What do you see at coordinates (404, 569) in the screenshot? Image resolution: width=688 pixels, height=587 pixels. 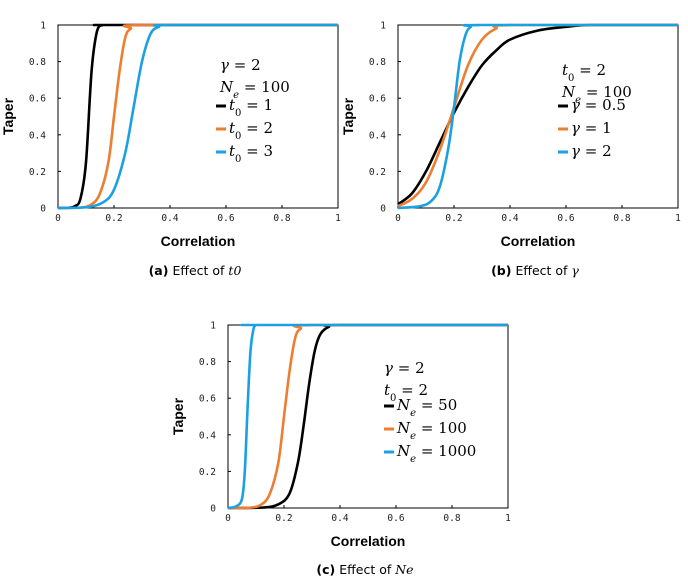 I see `caption-symbol: Ne` at bounding box center [404, 569].